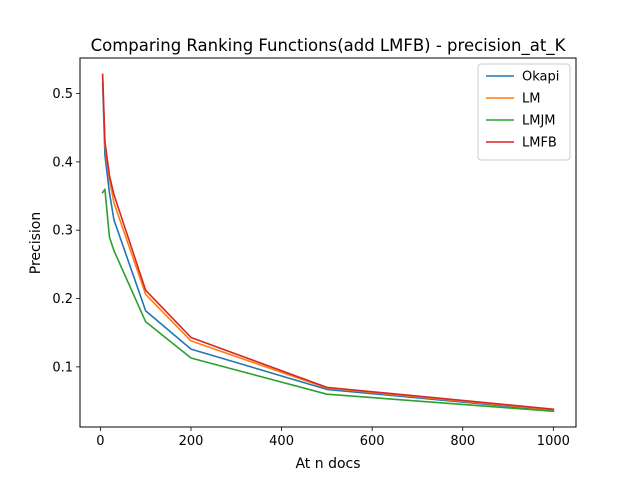 The width and height of the screenshot is (640, 480). I want to click on legend-box, so click(524, 112).